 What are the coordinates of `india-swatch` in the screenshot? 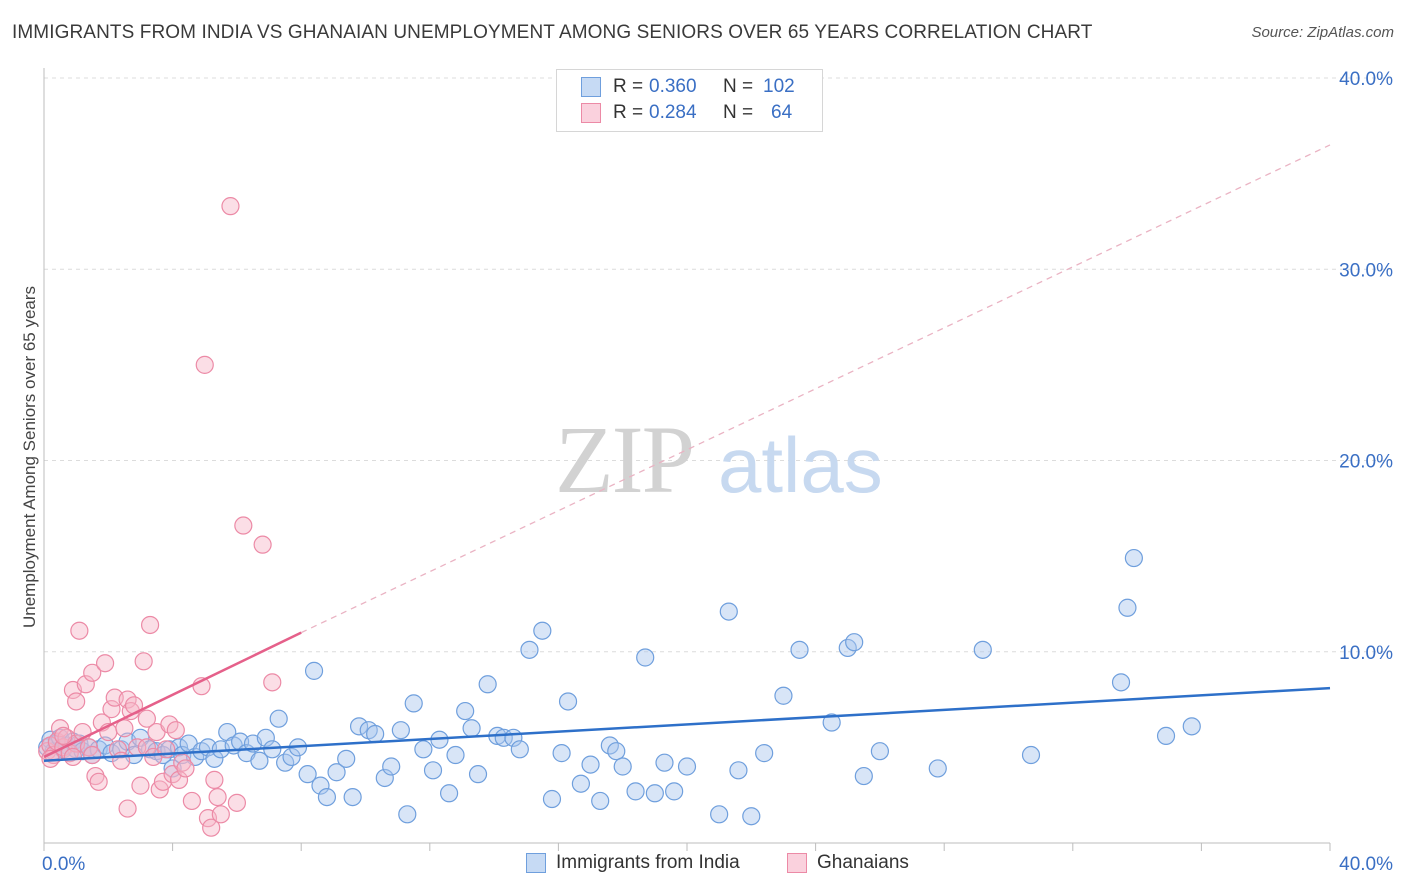 It's located at (591, 87).